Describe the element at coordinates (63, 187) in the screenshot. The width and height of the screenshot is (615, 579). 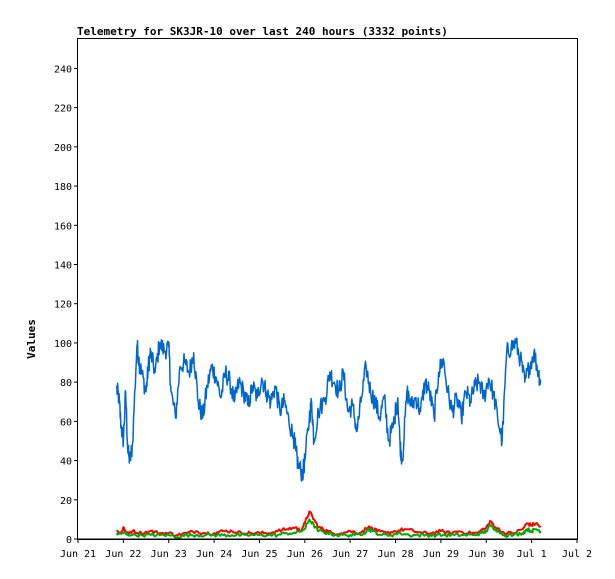
I see `y-tick-label: 180` at that location.